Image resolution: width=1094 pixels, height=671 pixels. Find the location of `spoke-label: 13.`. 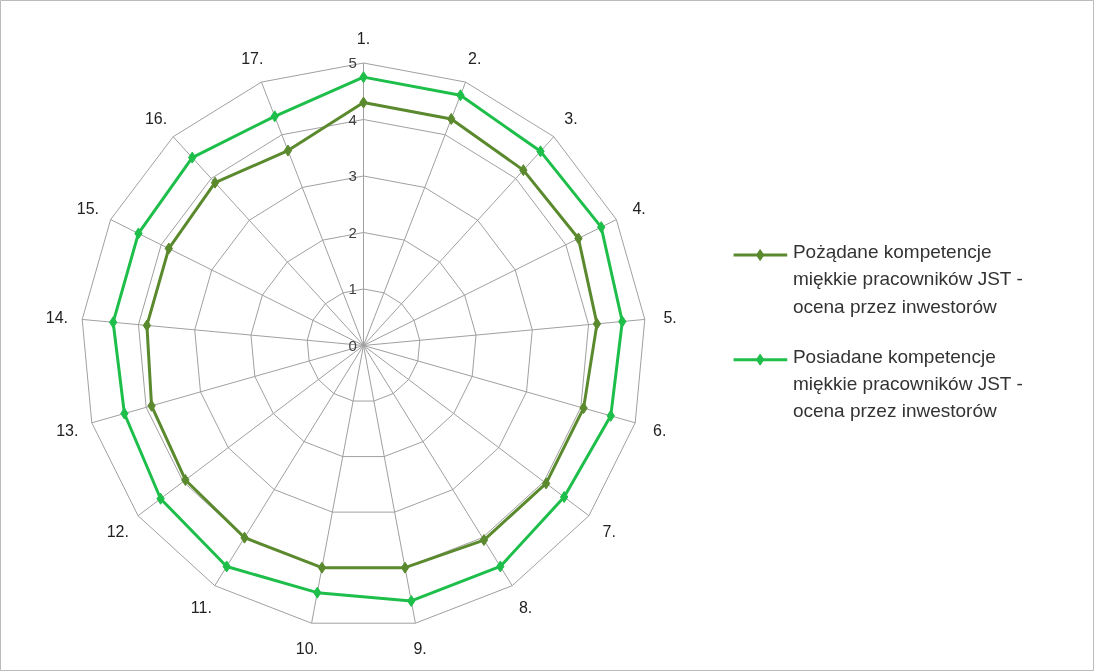

spoke-label: 13. is located at coordinates (67, 430).